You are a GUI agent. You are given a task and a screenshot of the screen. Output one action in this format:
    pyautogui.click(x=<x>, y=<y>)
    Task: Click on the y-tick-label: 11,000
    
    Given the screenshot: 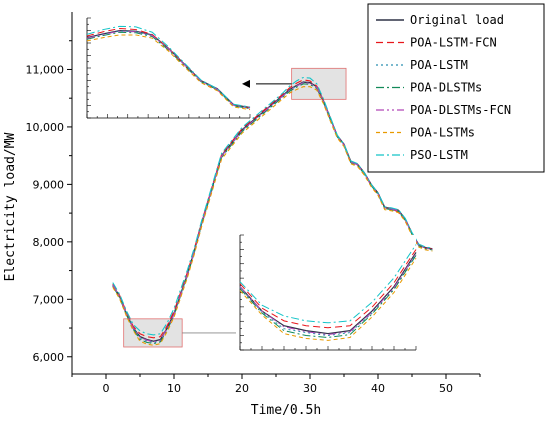 What is the action you would take?
    pyautogui.click(x=45, y=69)
    